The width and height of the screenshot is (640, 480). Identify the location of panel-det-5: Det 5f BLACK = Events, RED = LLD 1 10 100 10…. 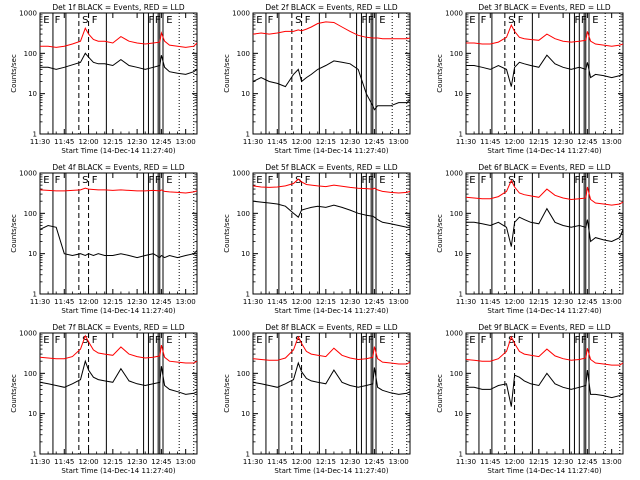
(317, 239).